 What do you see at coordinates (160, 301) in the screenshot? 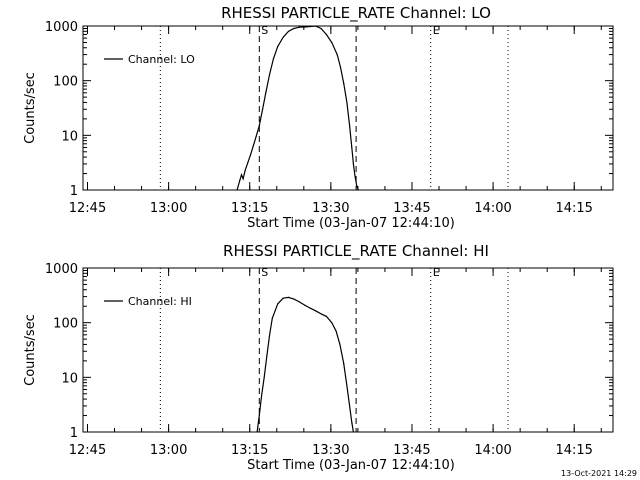
I see `legend-entry: Channel: HI` at bounding box center [160, 301].